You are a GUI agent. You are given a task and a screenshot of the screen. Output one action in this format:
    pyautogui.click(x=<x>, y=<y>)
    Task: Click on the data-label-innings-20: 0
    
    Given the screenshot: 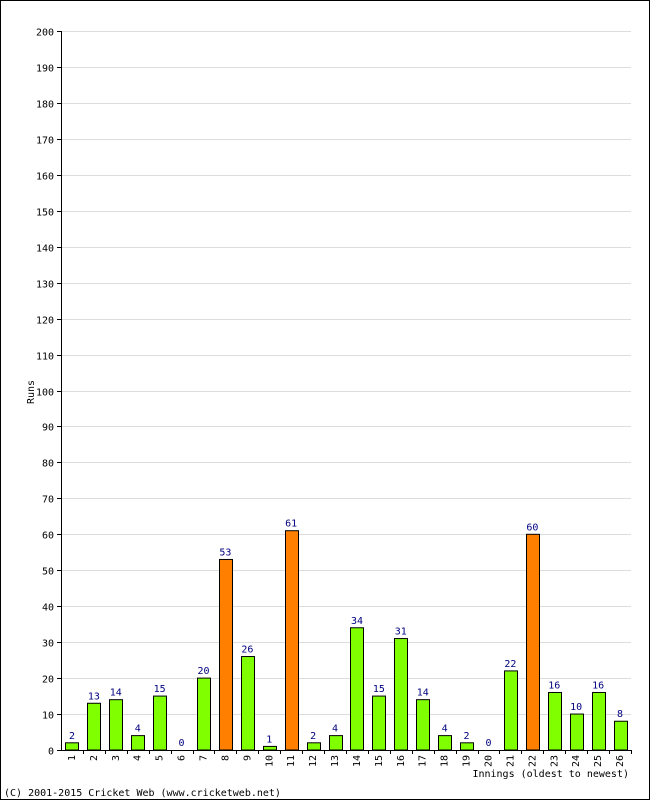 What is the action you would take?
    pyautogui.click(x=488, y=743)
    